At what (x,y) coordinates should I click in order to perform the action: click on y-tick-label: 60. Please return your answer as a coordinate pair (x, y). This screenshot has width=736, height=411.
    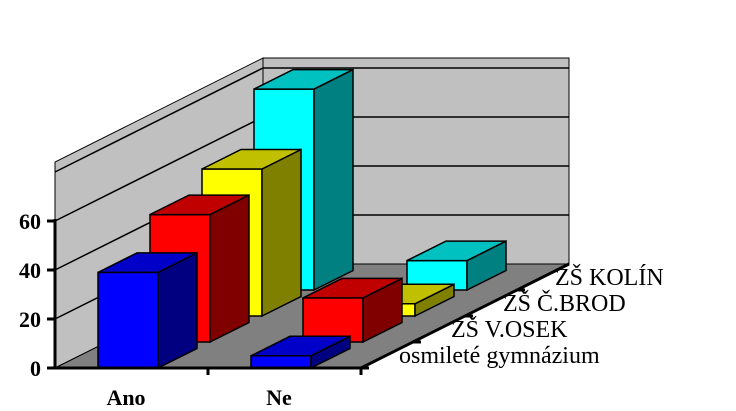
    Looking at the image, I should click on (30, 221).